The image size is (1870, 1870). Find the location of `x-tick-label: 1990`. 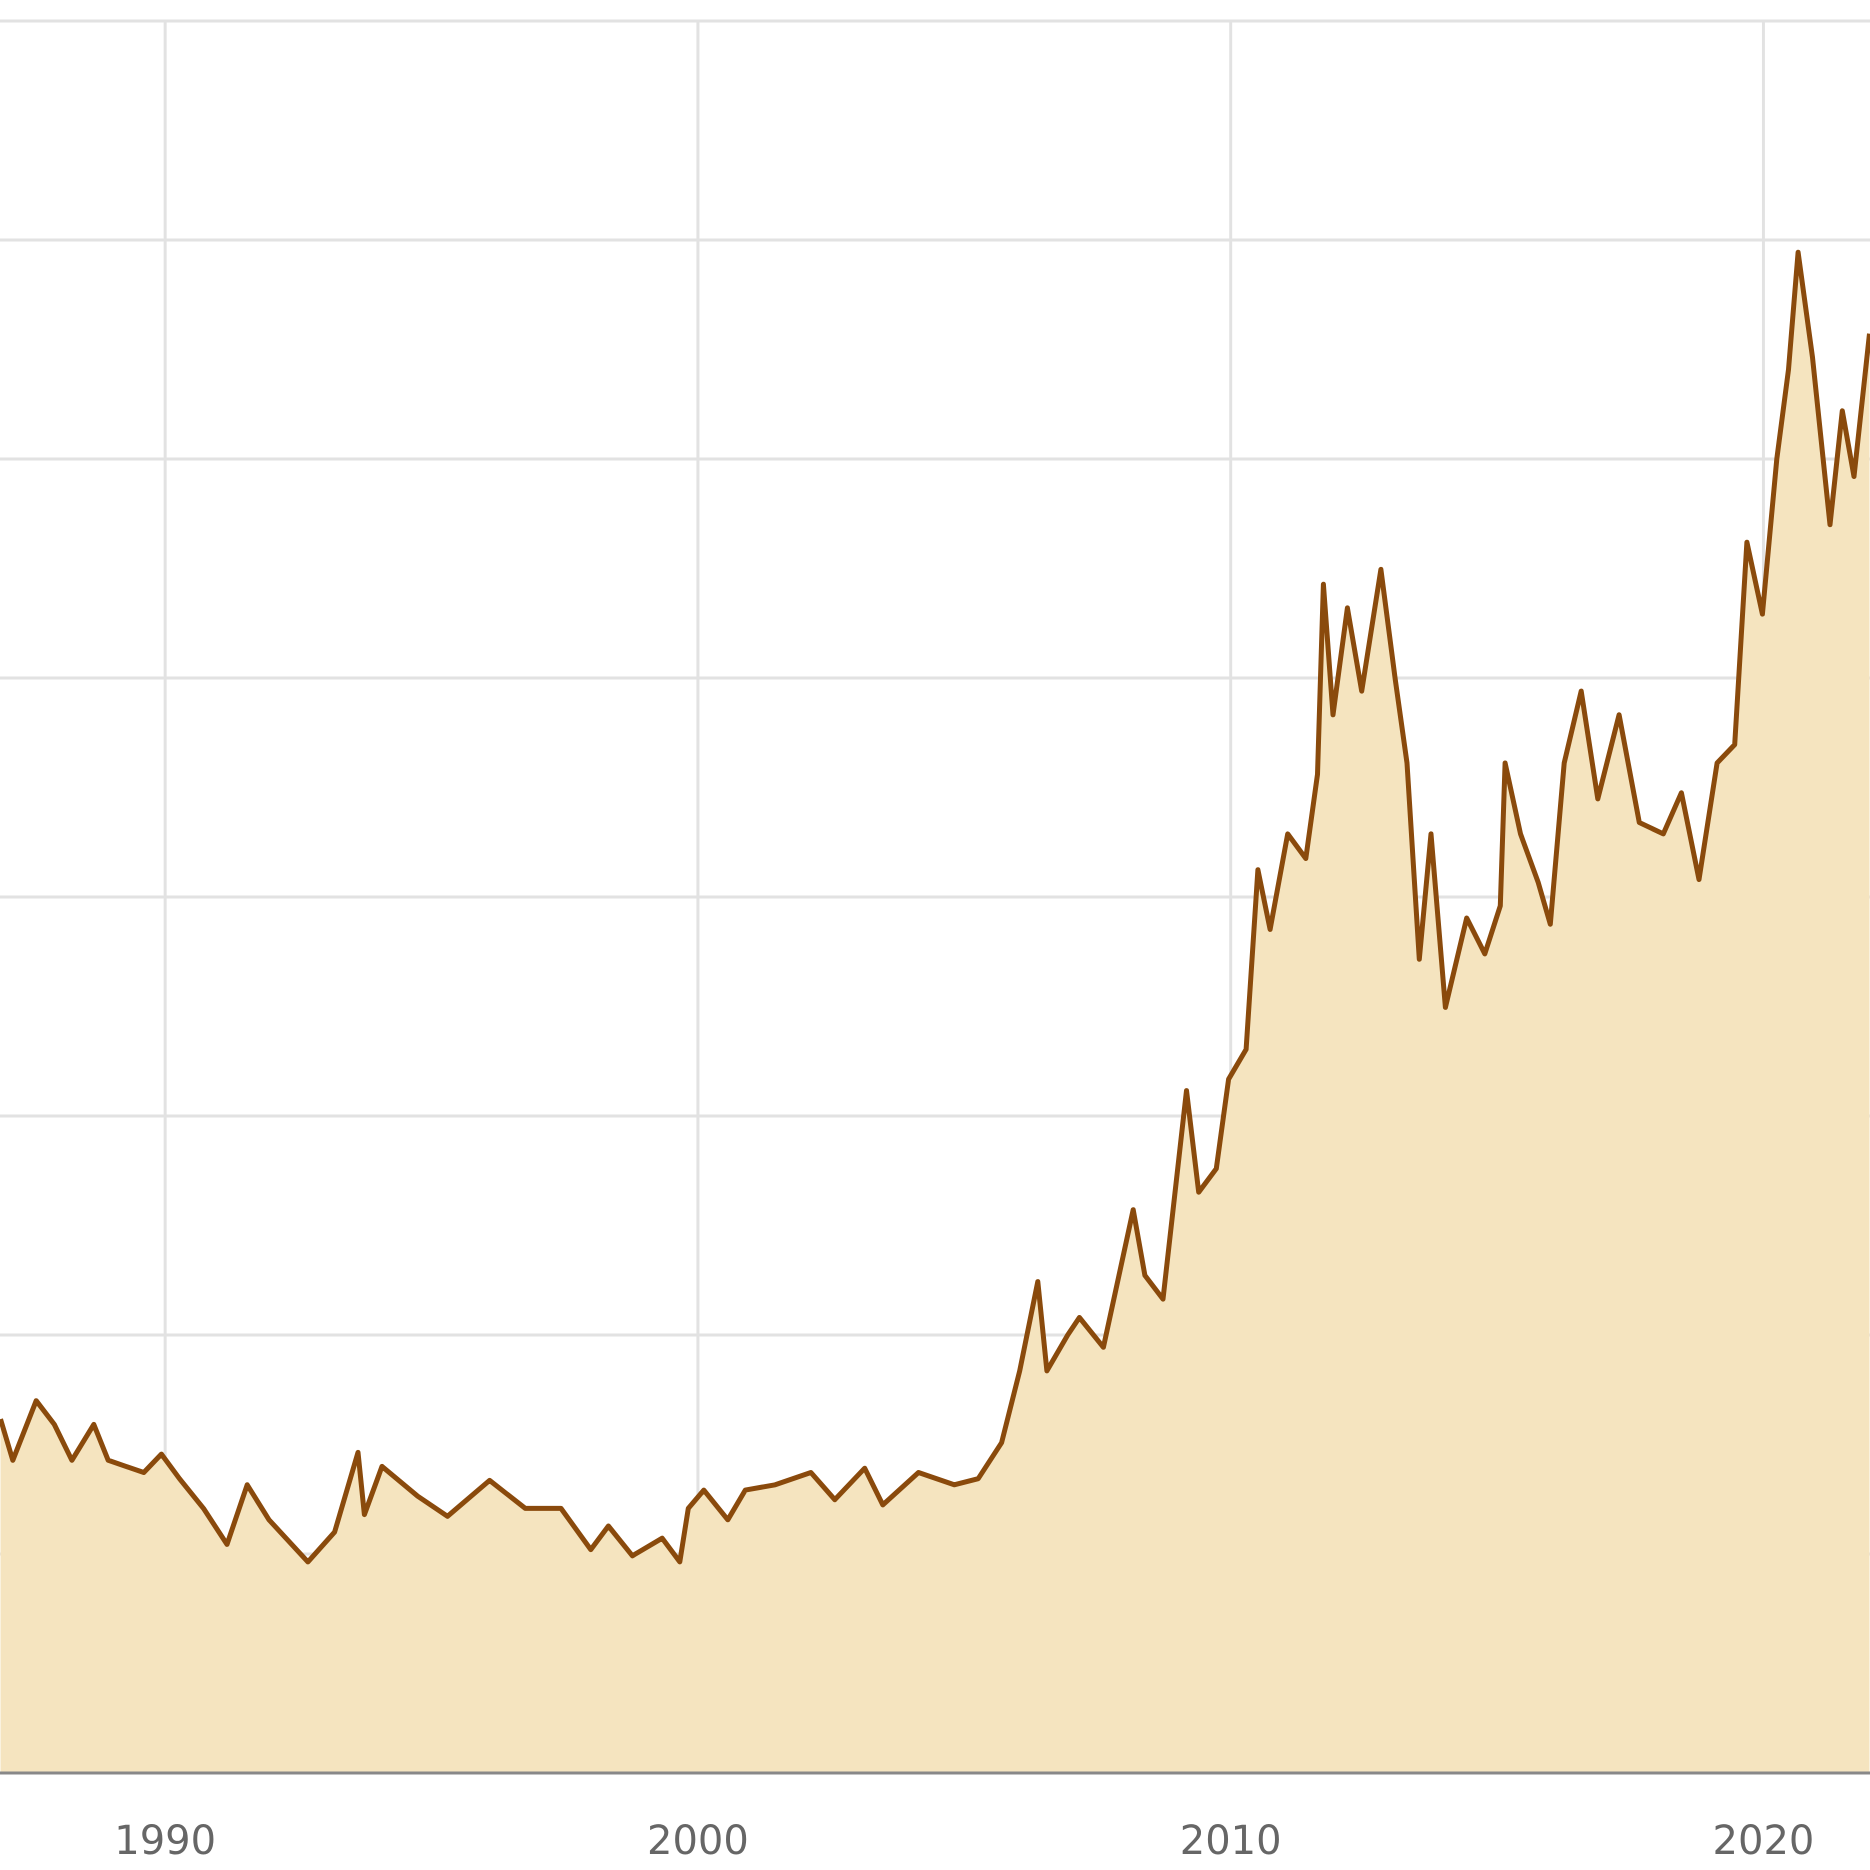

x-tick-label: 1990 is located at coordinates (165, 1841).